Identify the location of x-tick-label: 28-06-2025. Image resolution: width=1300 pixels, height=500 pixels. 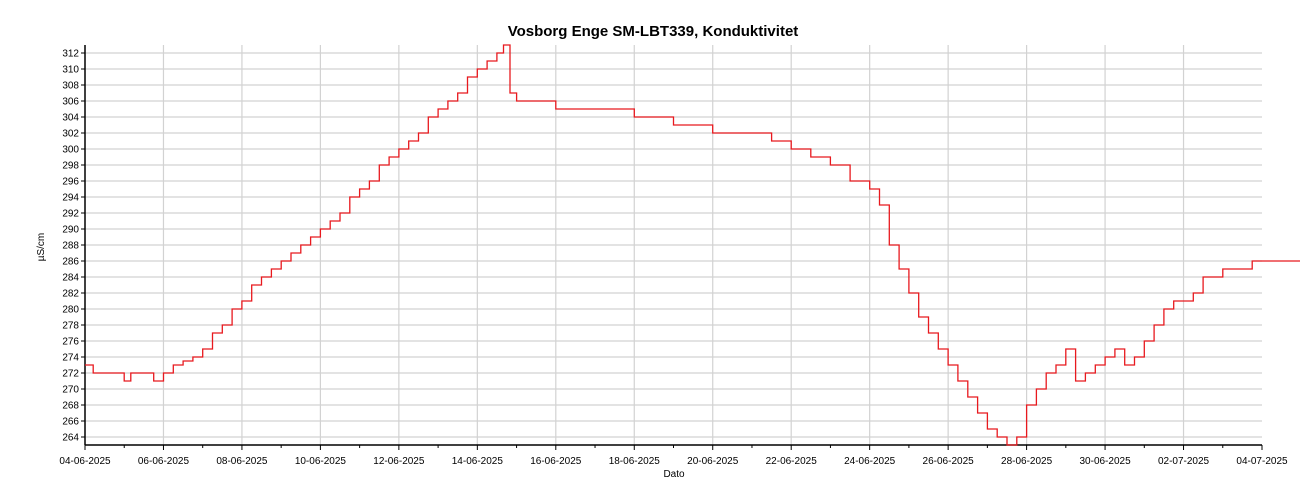
(1027, 461).